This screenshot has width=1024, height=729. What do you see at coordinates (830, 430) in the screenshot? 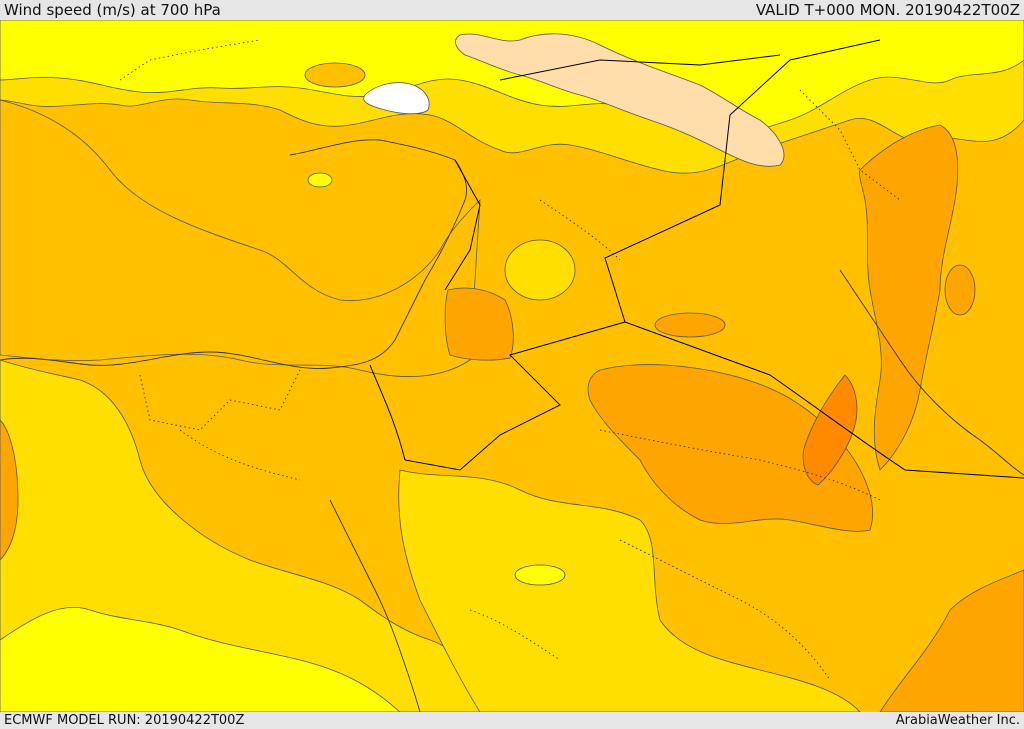
I see `contour-band-iraq-core` at bounding box center [830, 430].